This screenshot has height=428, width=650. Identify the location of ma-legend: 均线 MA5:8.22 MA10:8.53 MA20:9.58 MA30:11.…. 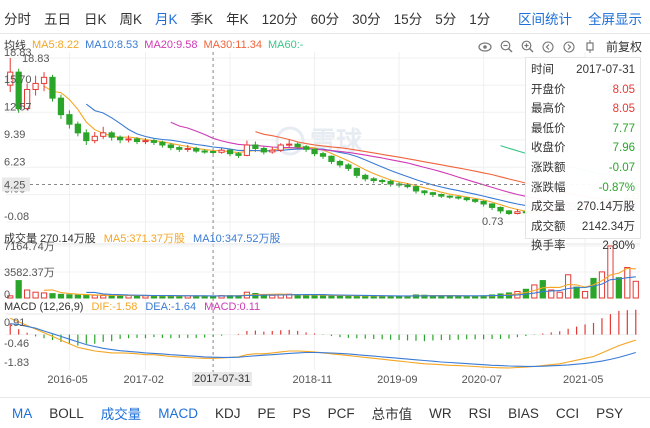
(156, 45).